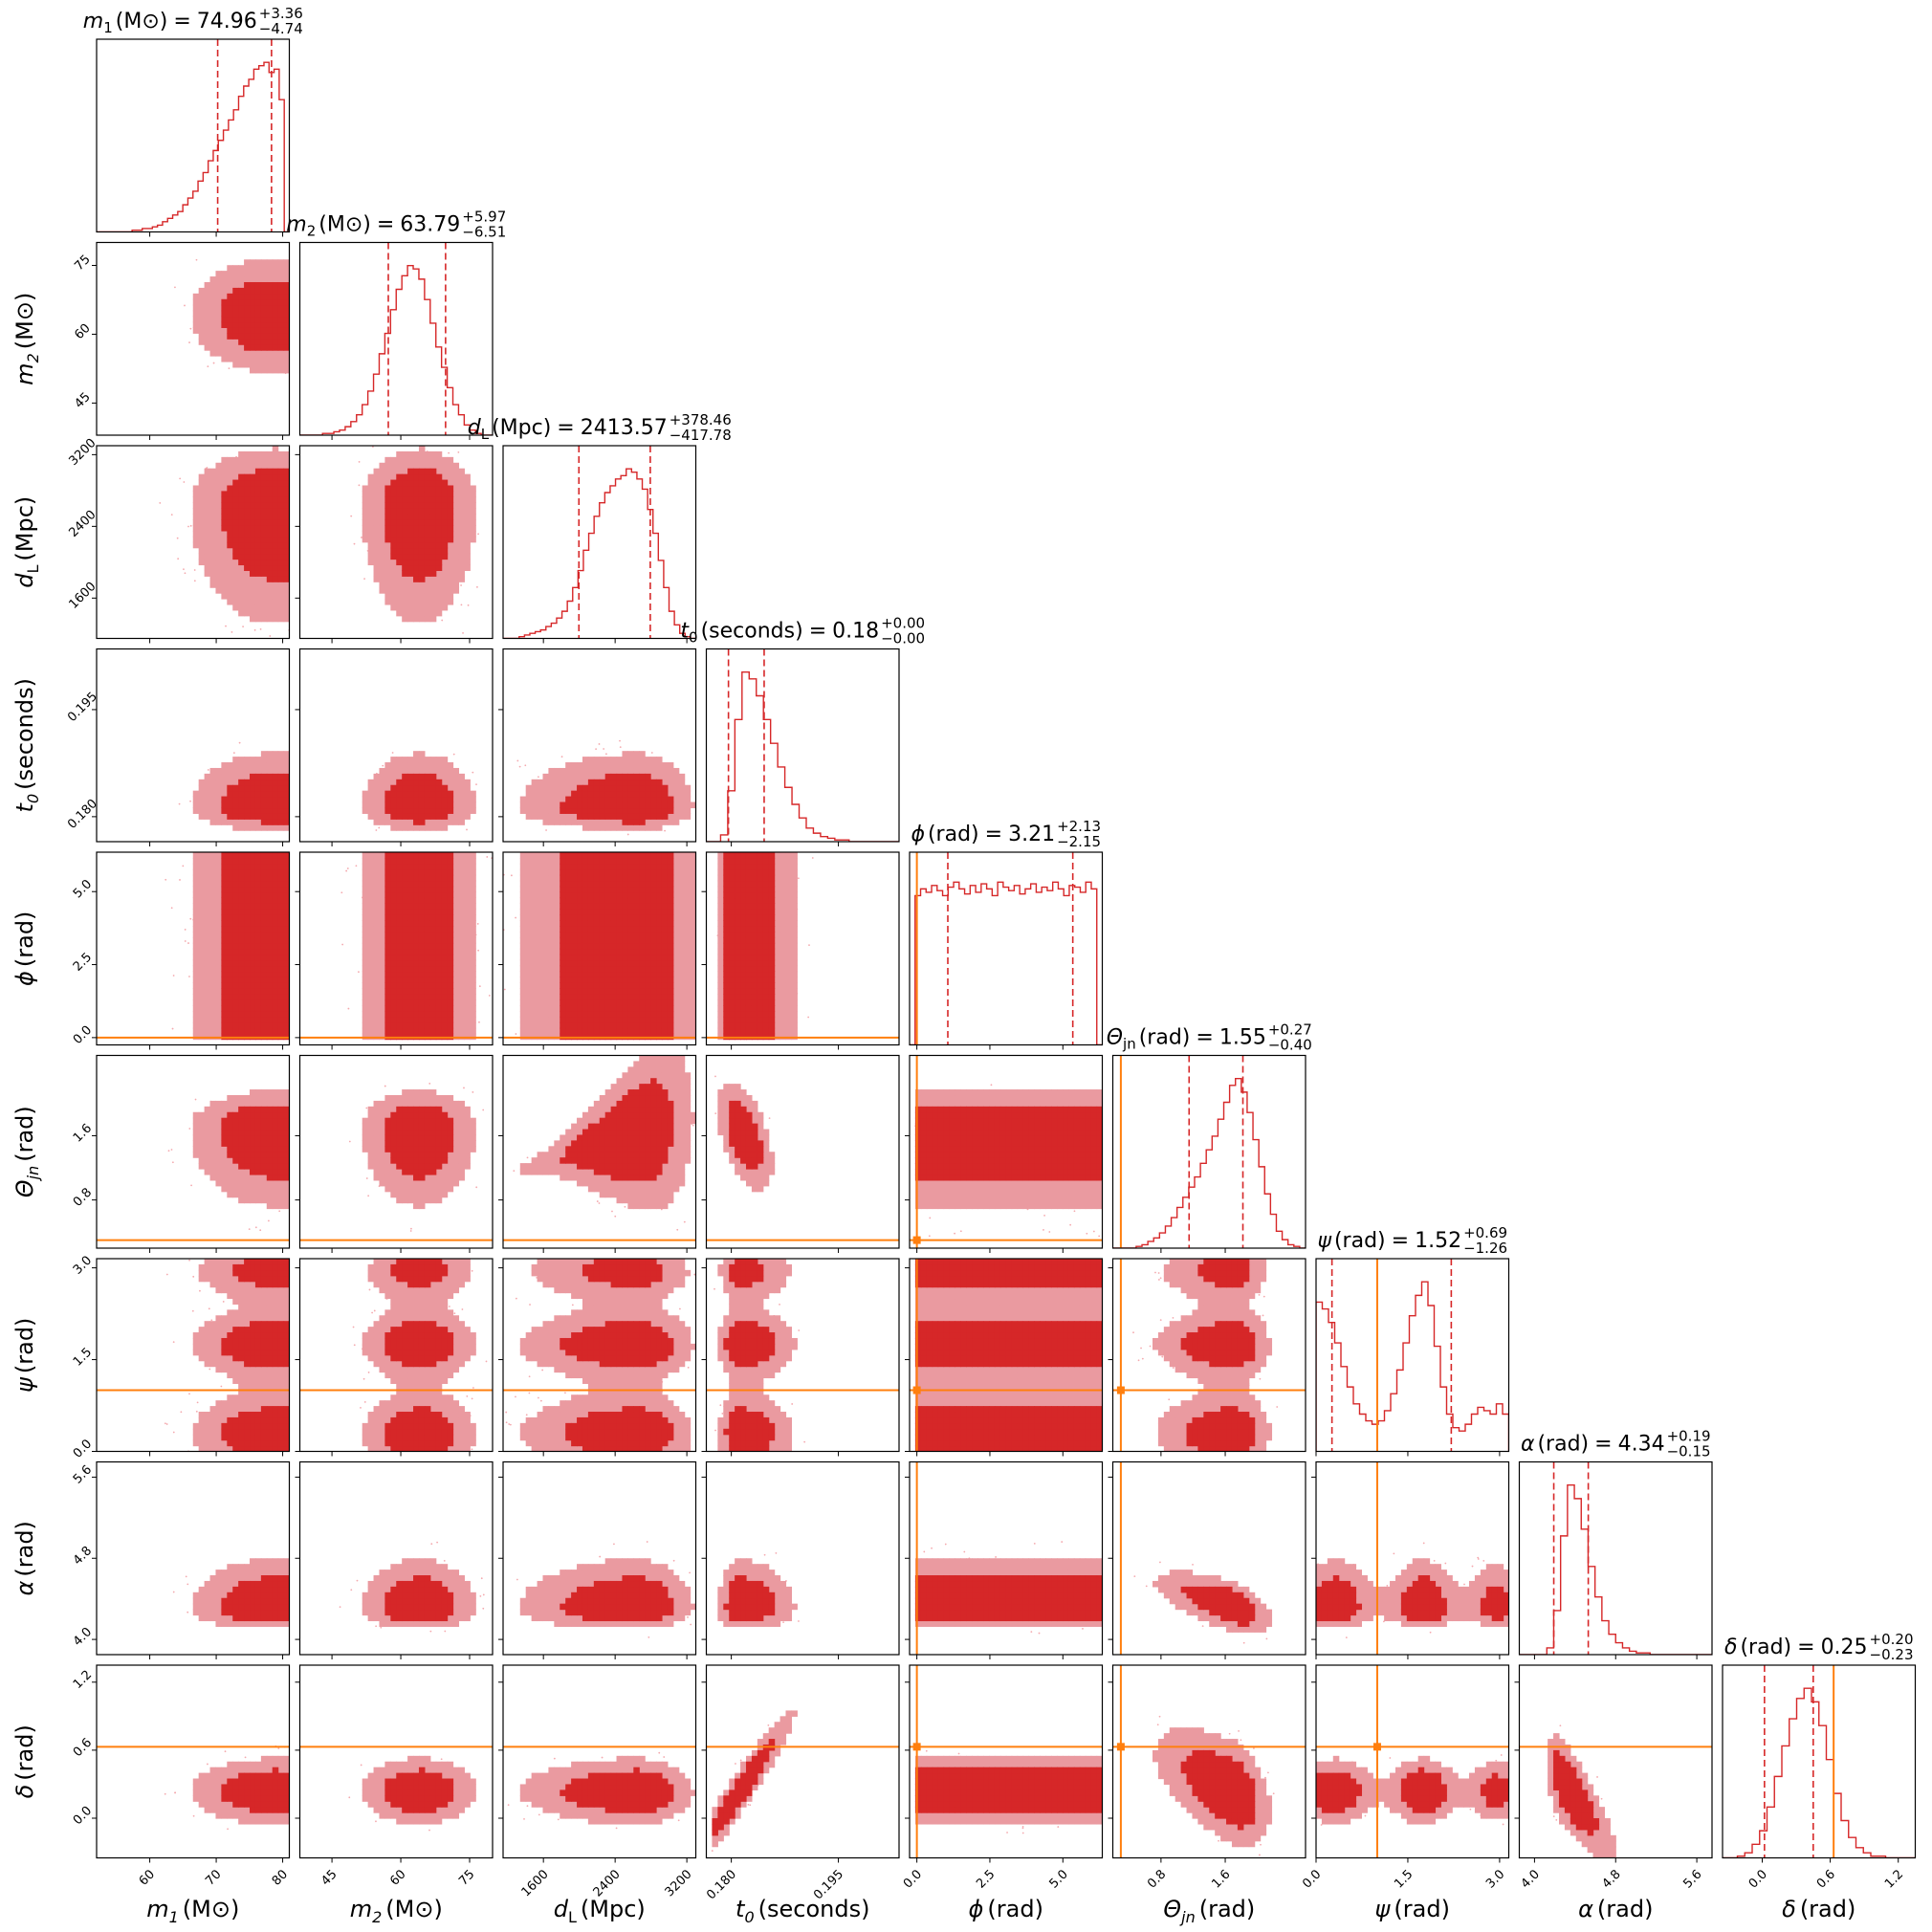 The height and width of the screenshot is (1932, 1932). Describe the element at coordinates (181, 950) in the screenshot. I see `panel-m1-vs-phi: 0.02.55.0` at that location.